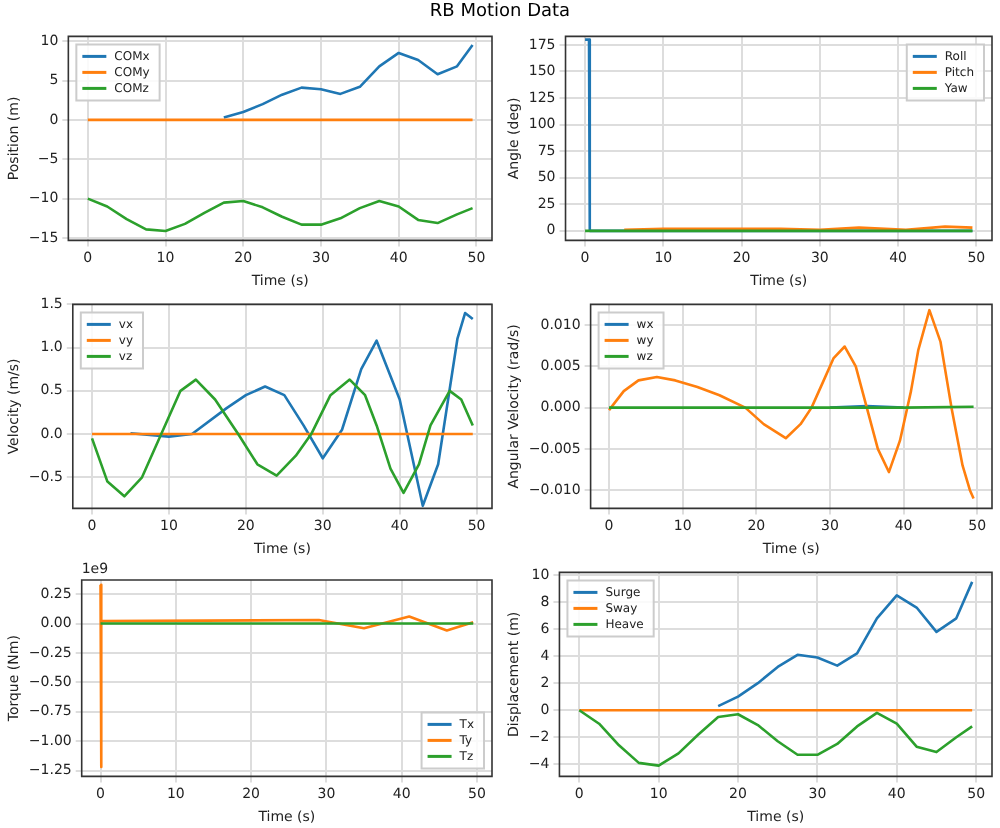  I want to click on chart-title: RB Motion Data, so click(500, 12).